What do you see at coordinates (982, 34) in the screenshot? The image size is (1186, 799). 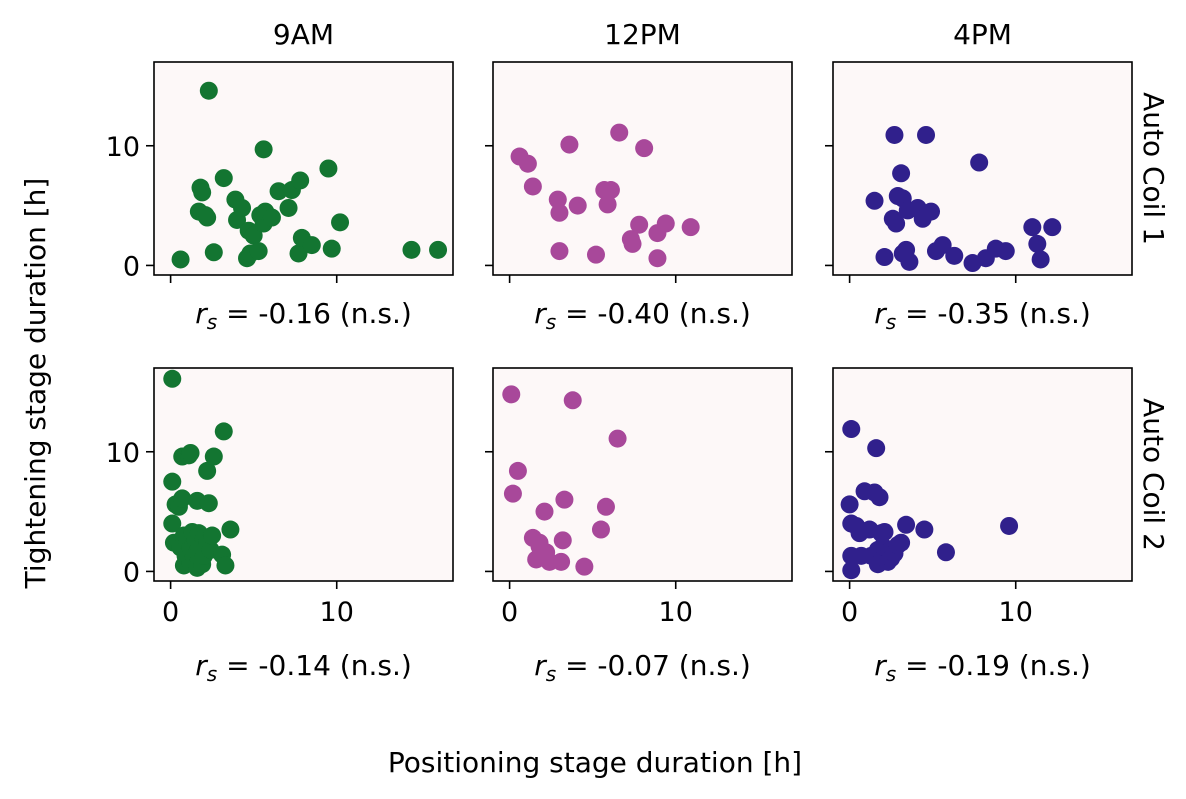 I see `column-title-4pm: 4PM` at bounding box center [982, 34].